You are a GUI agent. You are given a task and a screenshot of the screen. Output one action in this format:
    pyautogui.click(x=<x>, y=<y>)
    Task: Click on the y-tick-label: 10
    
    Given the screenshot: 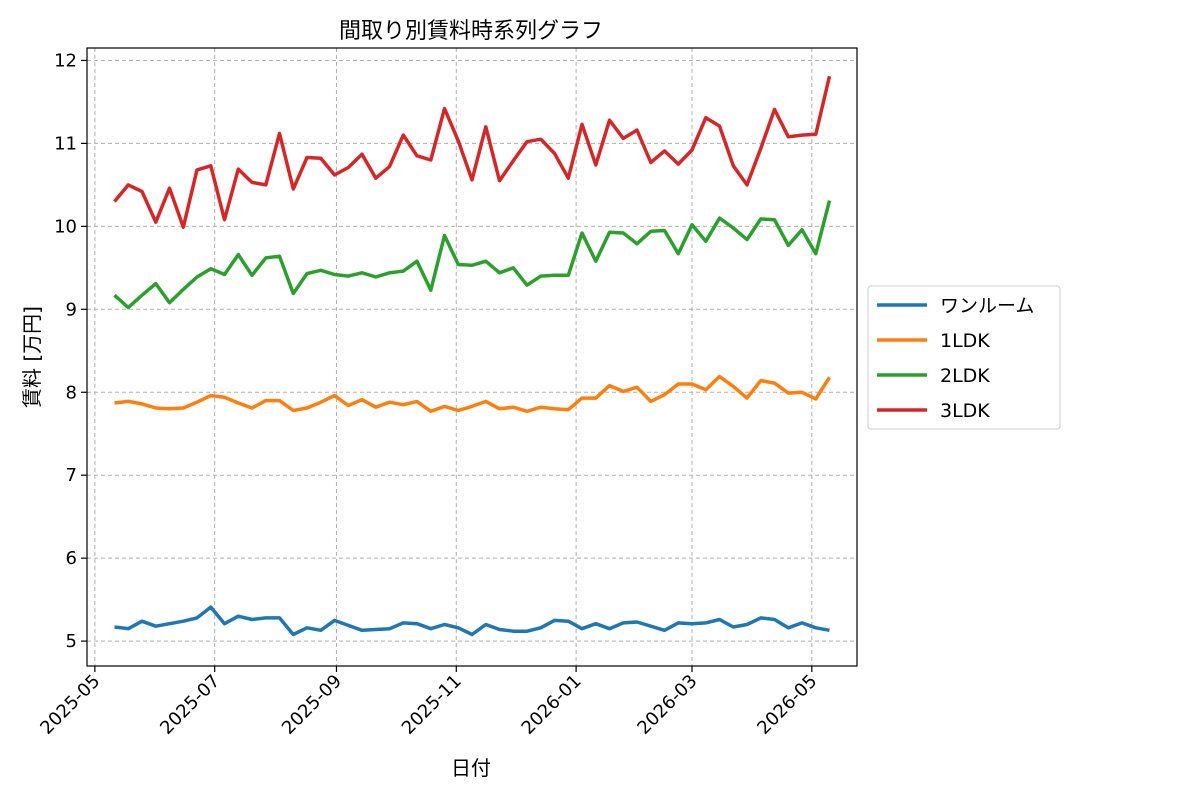 What is the action you would take?
    pyautogui.click(x=65, y=226)
    